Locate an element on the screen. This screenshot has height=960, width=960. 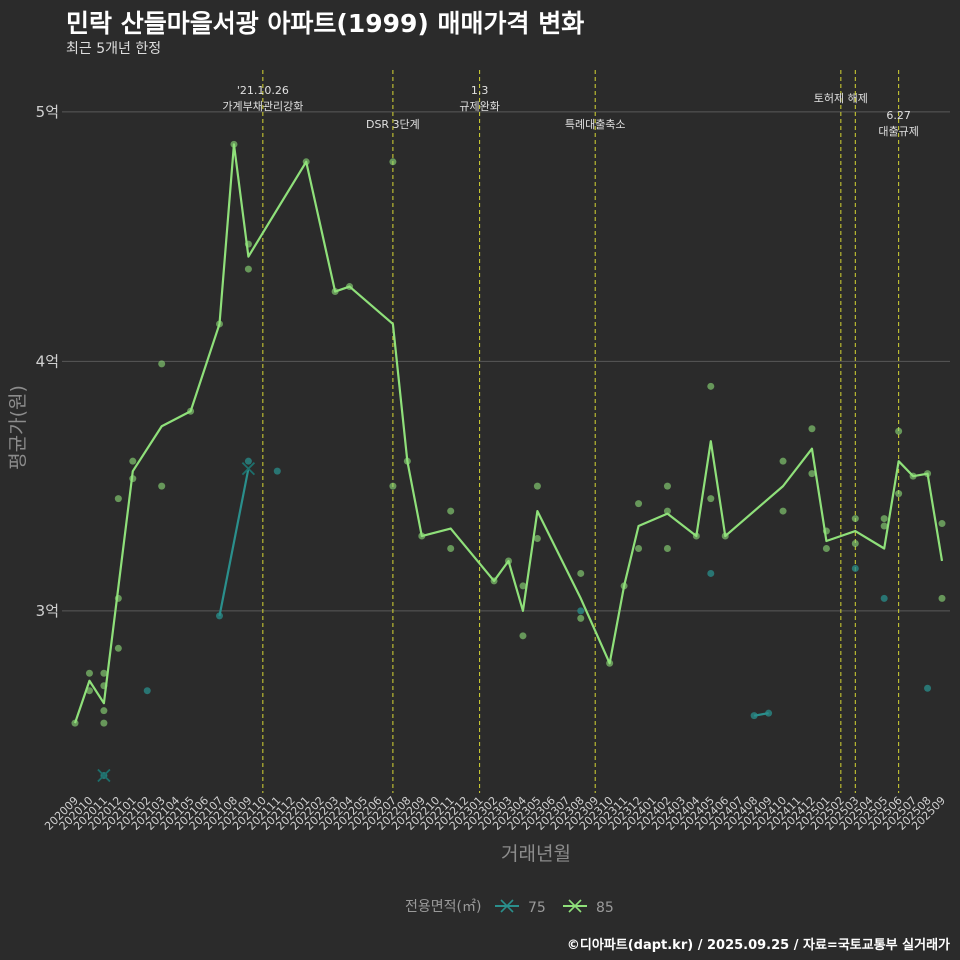
y-tick-label: 4억 is located at coordinates (47, 361).